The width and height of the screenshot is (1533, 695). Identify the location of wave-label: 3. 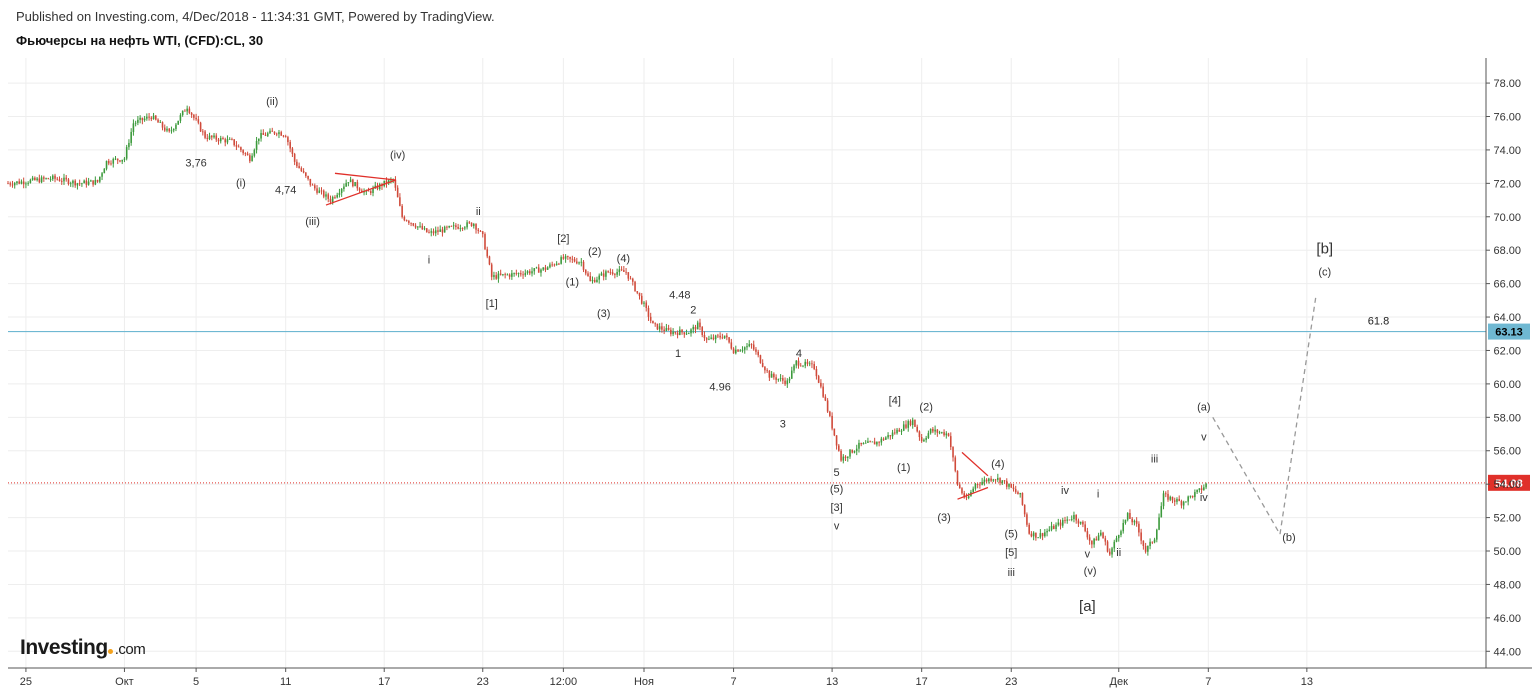
(783, 424).